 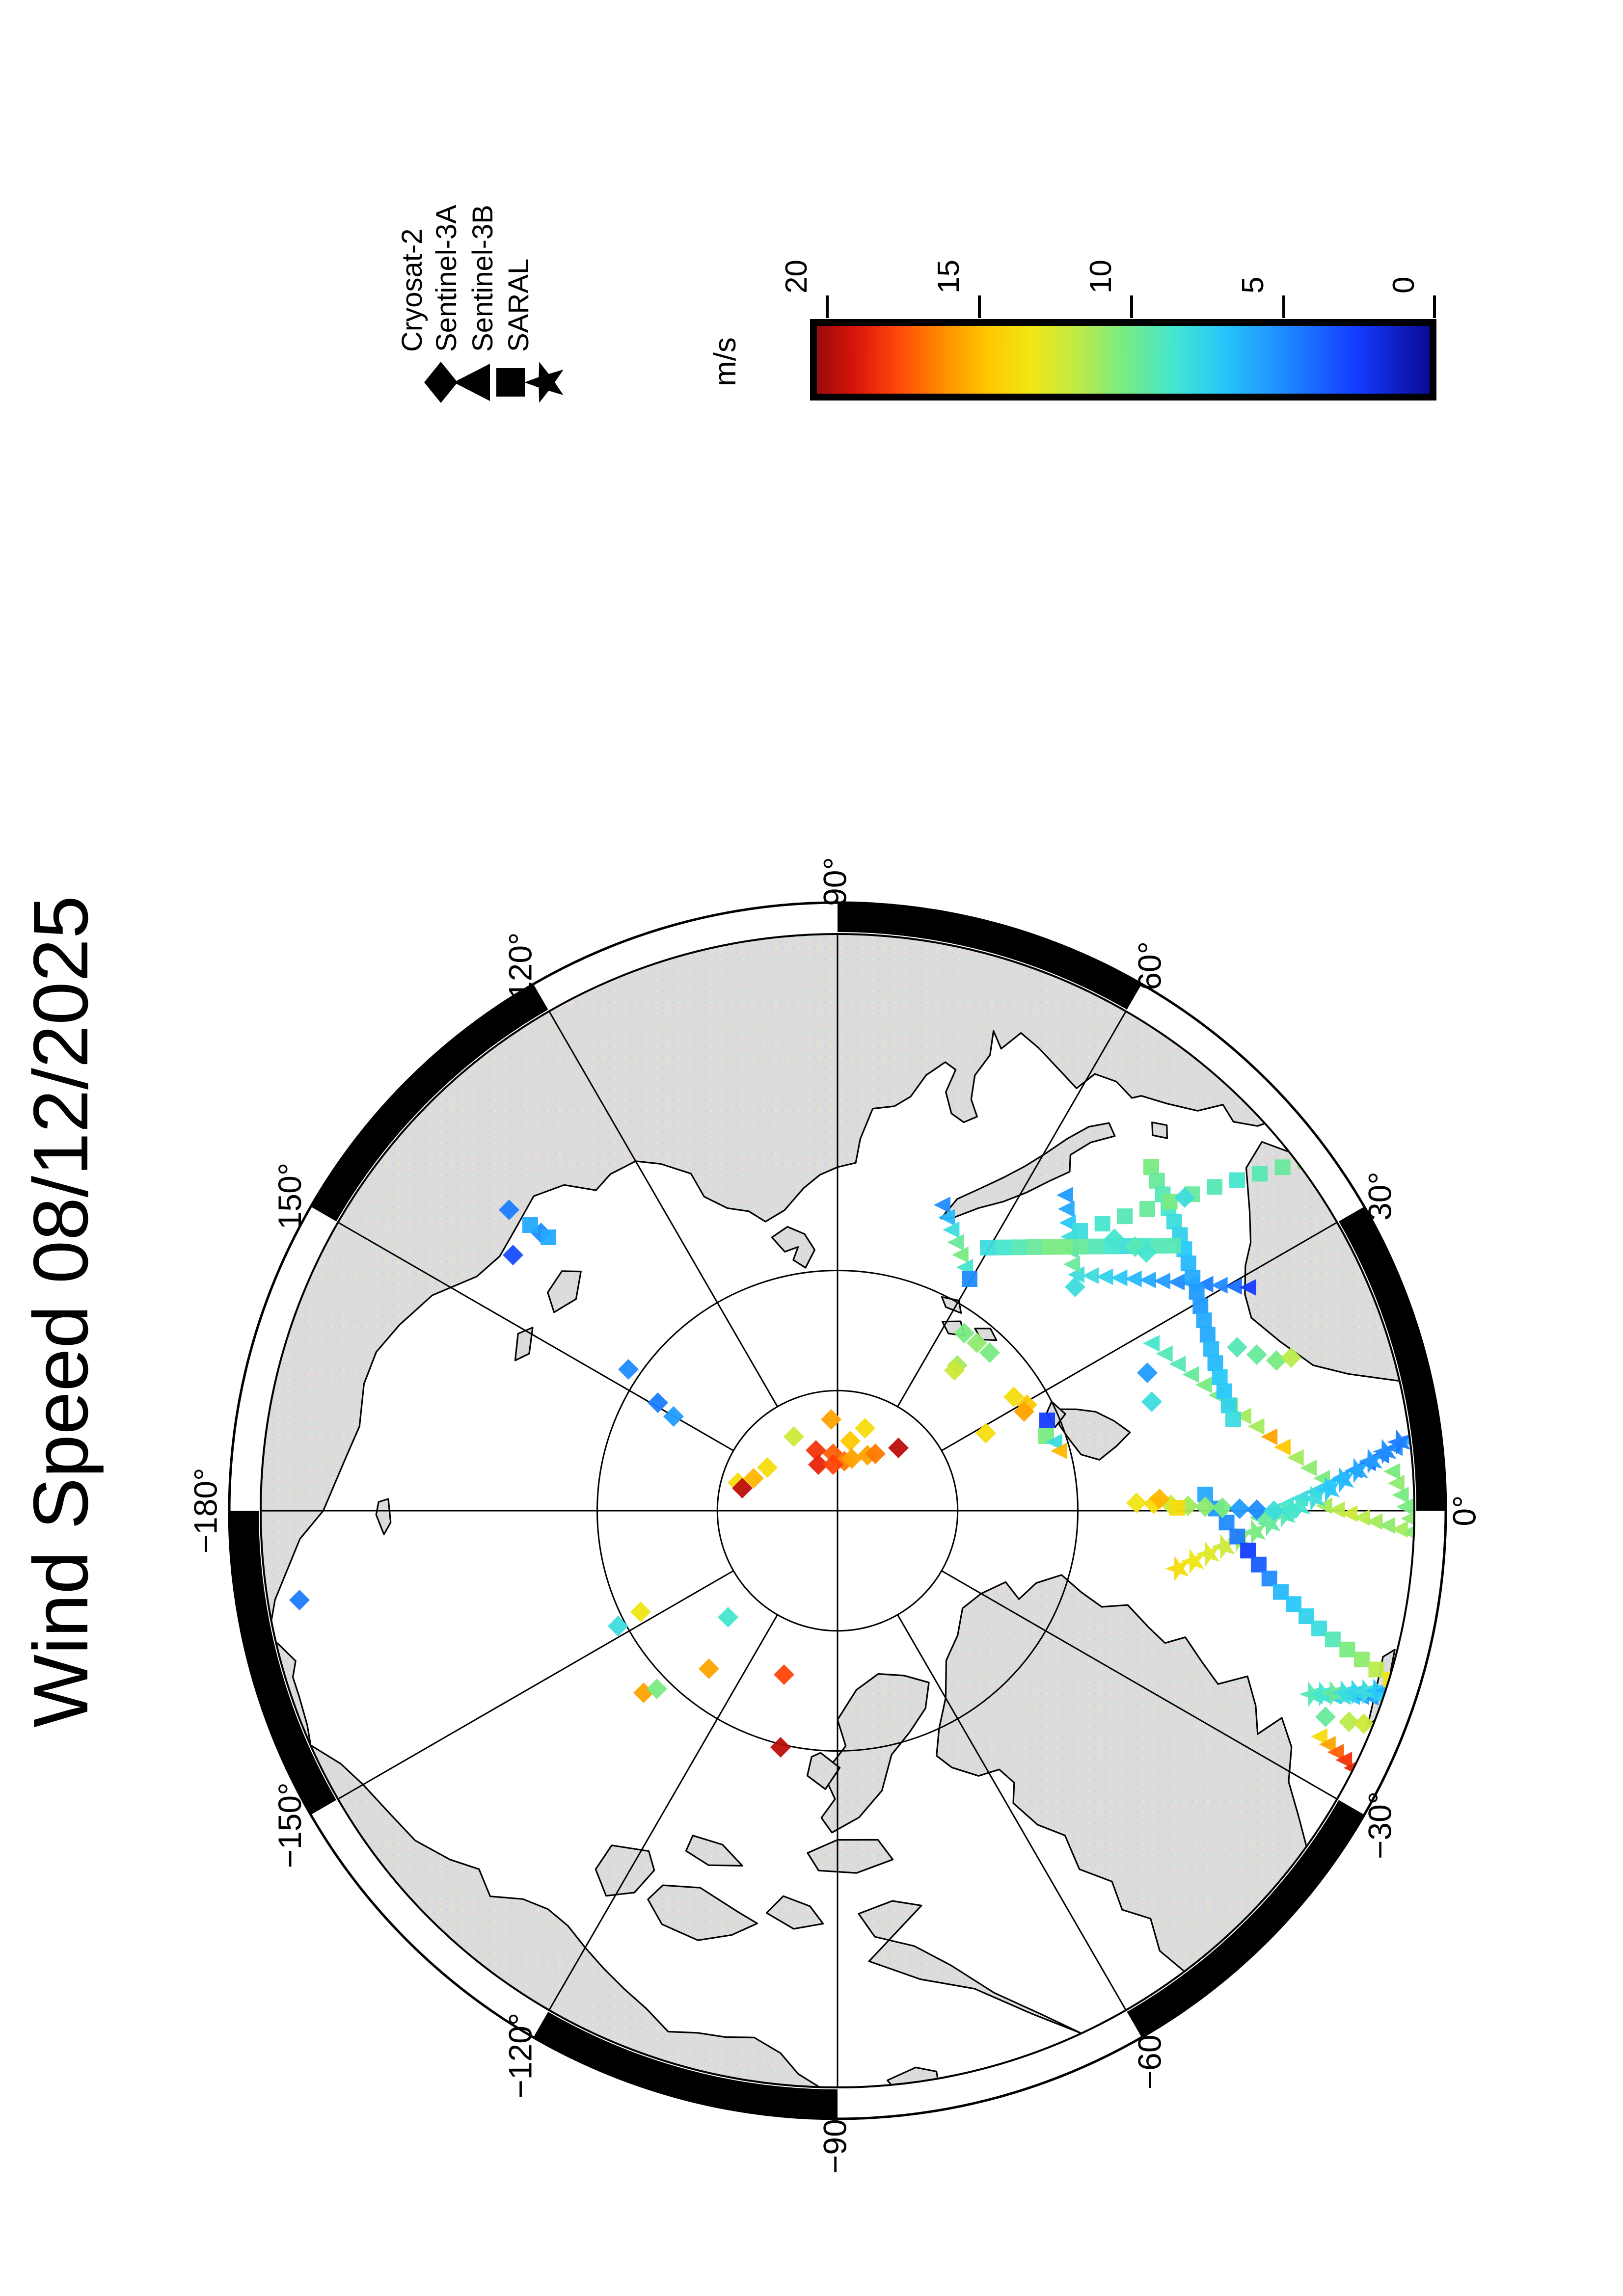 I want to click on coastline-banks, so click(x=625, y=1871).